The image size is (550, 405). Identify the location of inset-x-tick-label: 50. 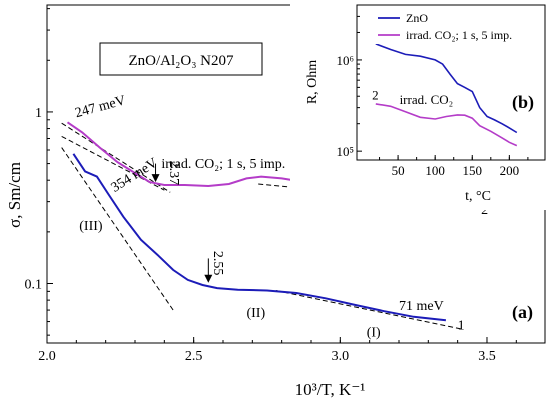
(398, 170).